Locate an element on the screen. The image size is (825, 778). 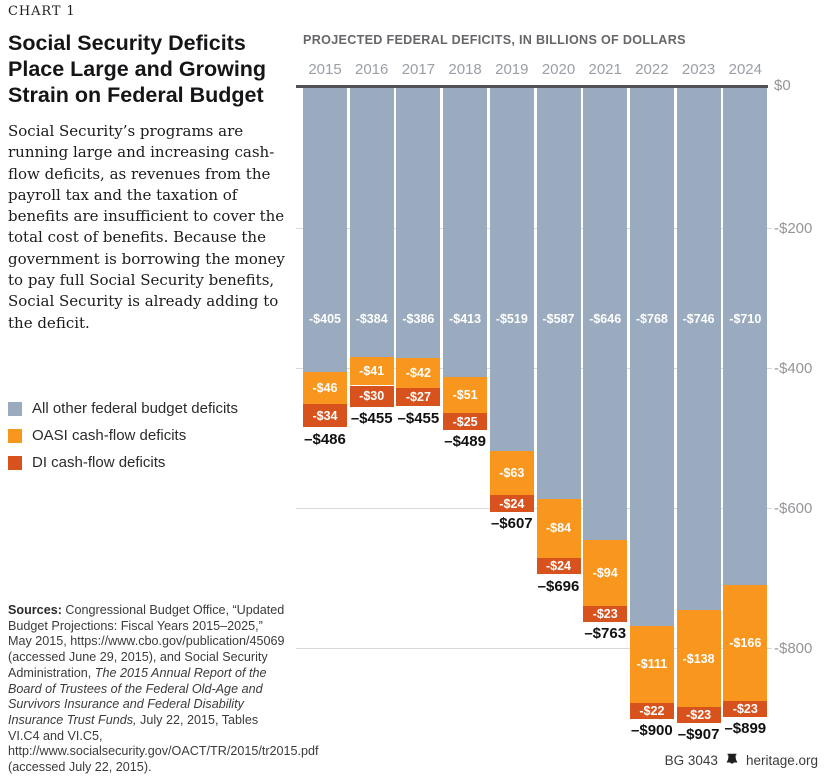
bar-segment-di-2019 is located at coordinates (511, 504).